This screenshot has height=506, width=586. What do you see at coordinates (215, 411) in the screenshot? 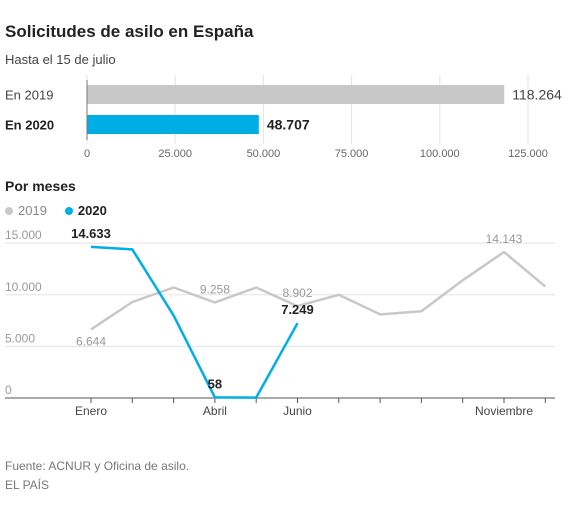
I see `line-x-tick-label: Abril` at bounding box center [215, 411].